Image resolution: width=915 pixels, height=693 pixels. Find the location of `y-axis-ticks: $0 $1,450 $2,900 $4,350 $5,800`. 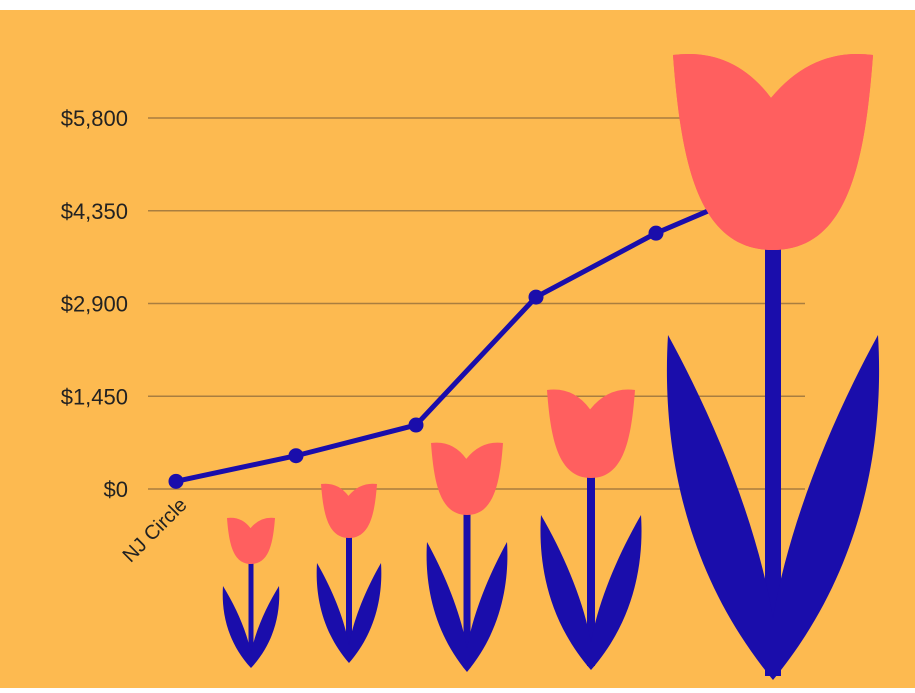

y-axis-ticks: $0 $1,450 $2,900 $4,350 $5,800 is located at coordinates (94, 304).